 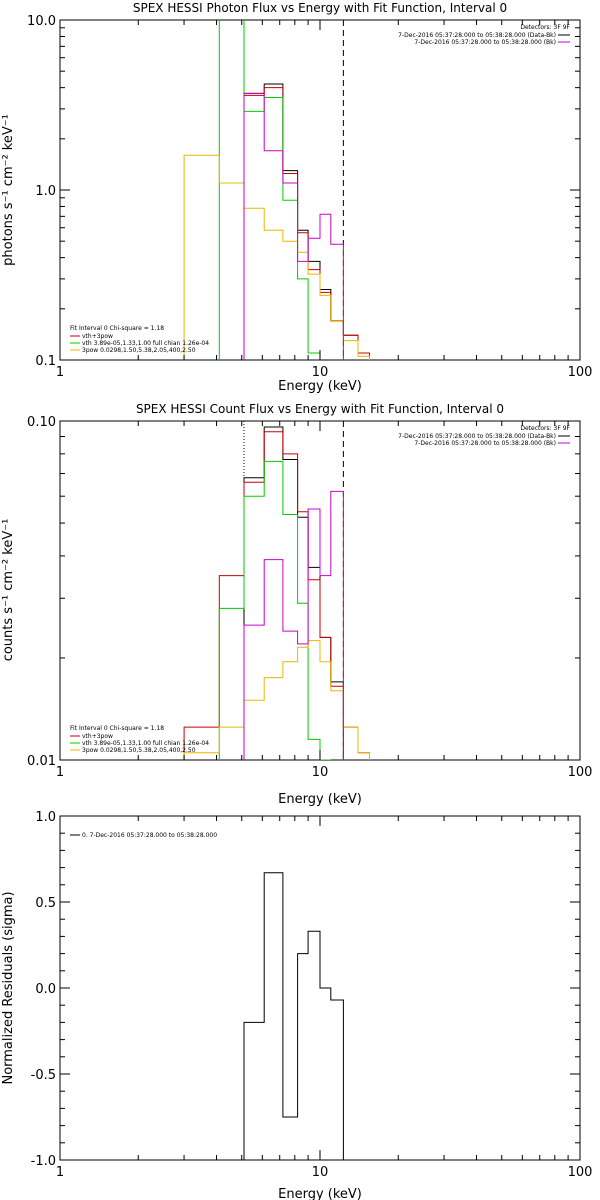 What do you see at coordinates (8, 987) in the screenshot?
I see `residuals-ylabel: Normalized Residuals (sigma)` at bounding box center [8, 987].